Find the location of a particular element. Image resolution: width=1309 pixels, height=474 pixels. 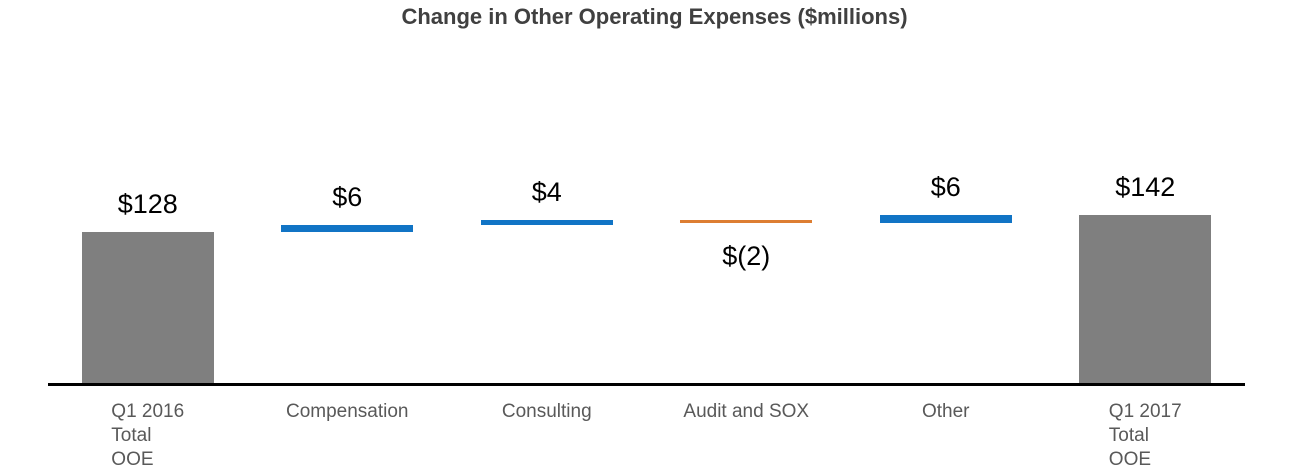

x-axis-line is located at coordinates (646, 384).